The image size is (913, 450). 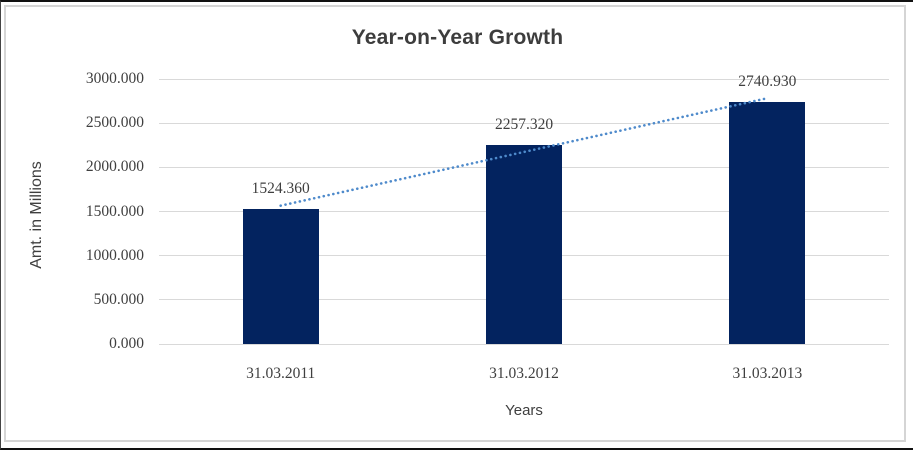 I want to click on x-axis-title: Years, so click(x=524, y=410).